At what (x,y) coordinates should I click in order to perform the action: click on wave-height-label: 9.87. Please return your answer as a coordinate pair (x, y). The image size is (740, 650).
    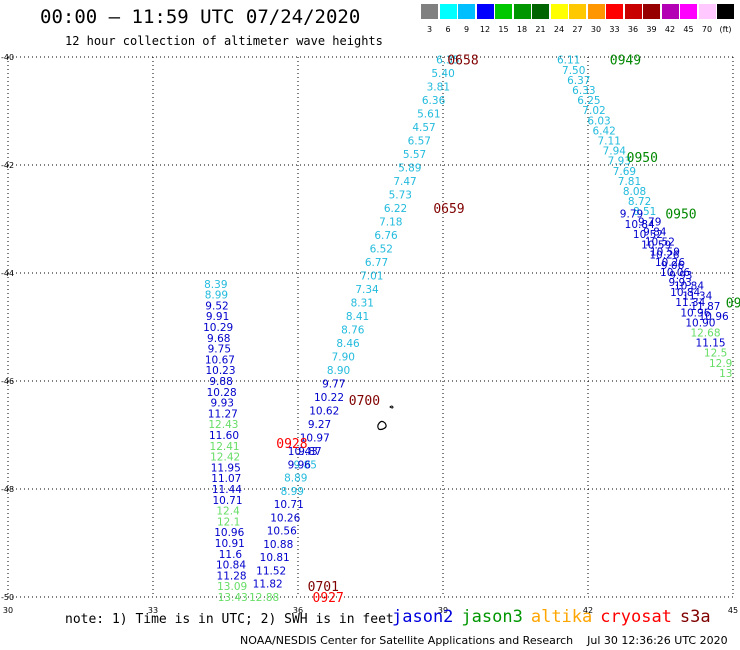
    Looking at the image, I should click on (309, 452).